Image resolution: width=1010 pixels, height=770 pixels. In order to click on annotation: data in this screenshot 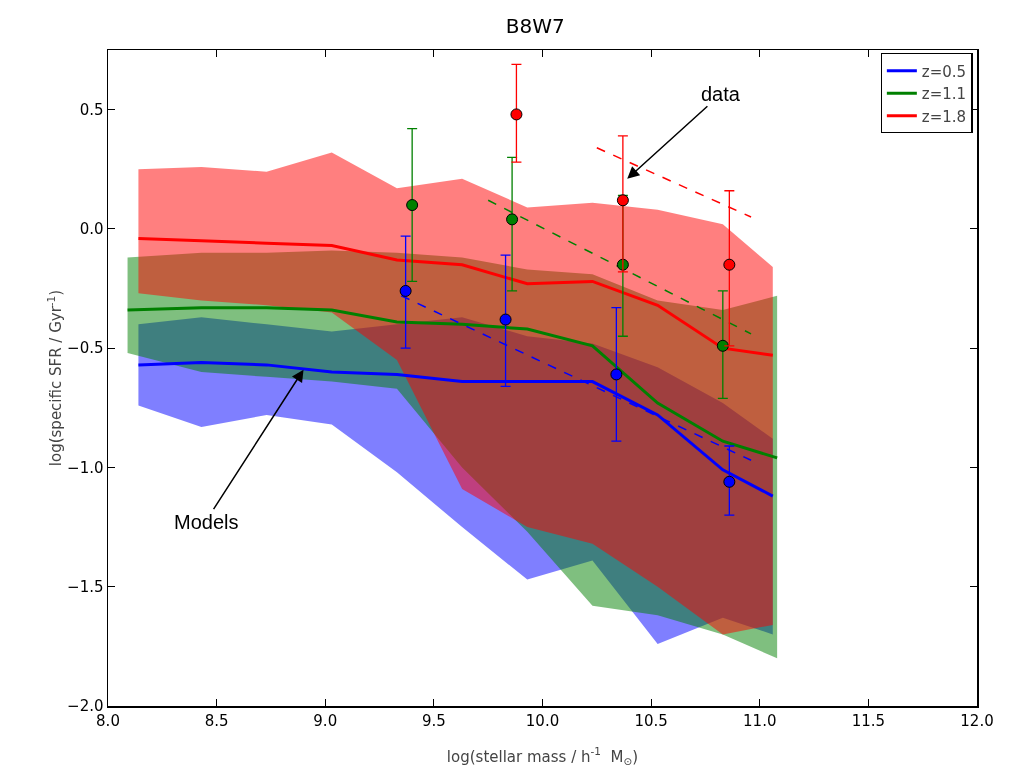, I will do `click(721, 94)`.